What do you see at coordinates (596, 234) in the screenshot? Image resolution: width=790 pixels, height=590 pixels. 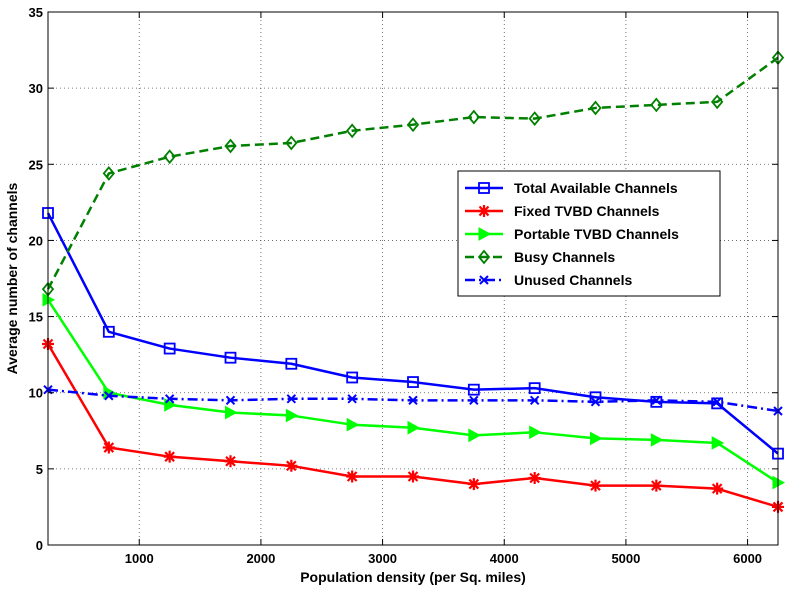 I see `legend-label: Portable TVBD Channels` at bounding box center [596, 234].